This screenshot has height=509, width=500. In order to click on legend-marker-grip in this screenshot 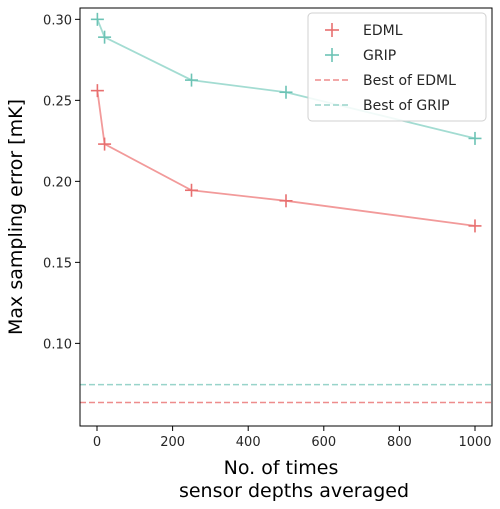, I will do `click(332, 55)`.